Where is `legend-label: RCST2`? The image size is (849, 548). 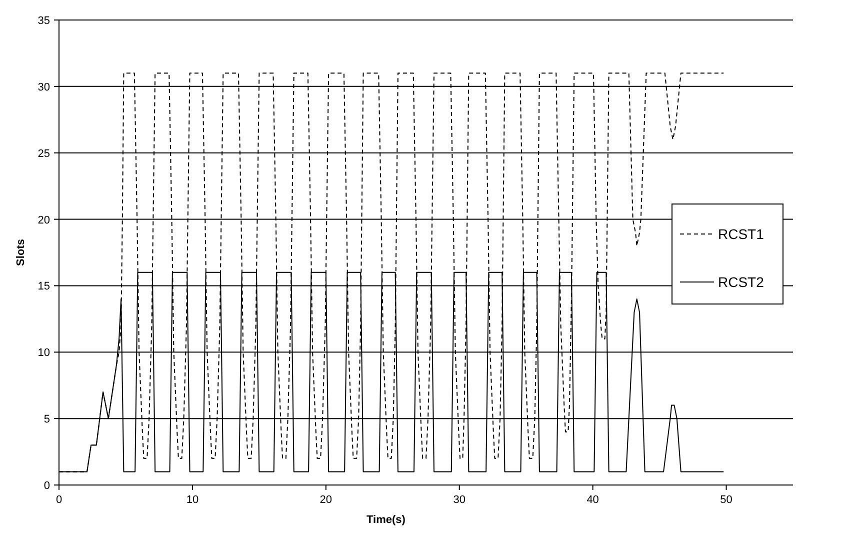
legend-label: RCST2 is located at coordinates (741, 282).